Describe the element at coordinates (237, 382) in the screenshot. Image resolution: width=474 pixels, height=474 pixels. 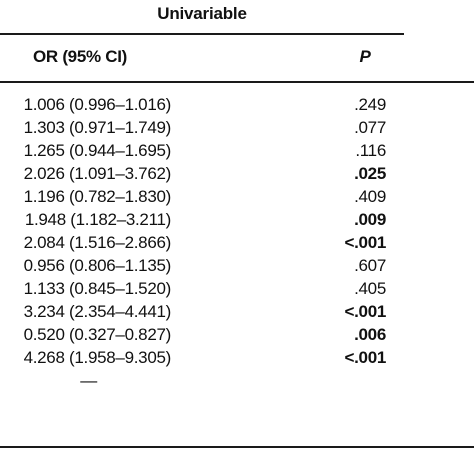
I see `table-row: —` at that location.